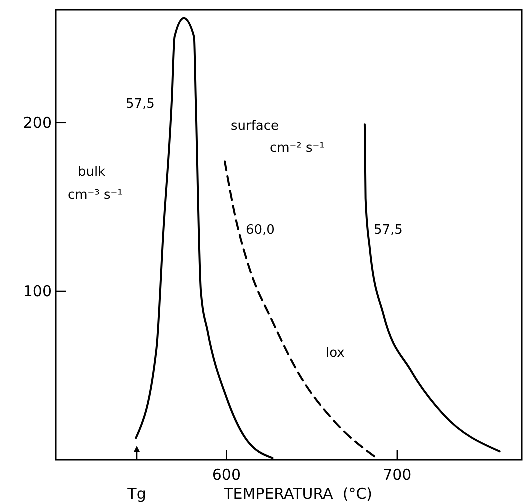 This screenshot has height=504, width=523. I want to click on x-tick-label: 700, so click(397, 475).